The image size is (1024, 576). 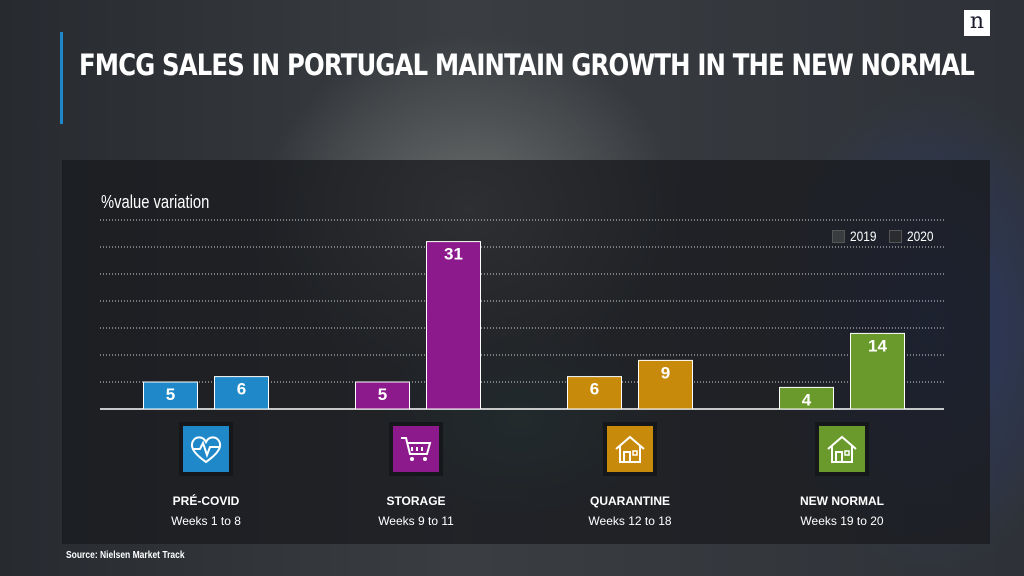 I want to click on data-label-2020-0: 6, so click(x=241, y=389).